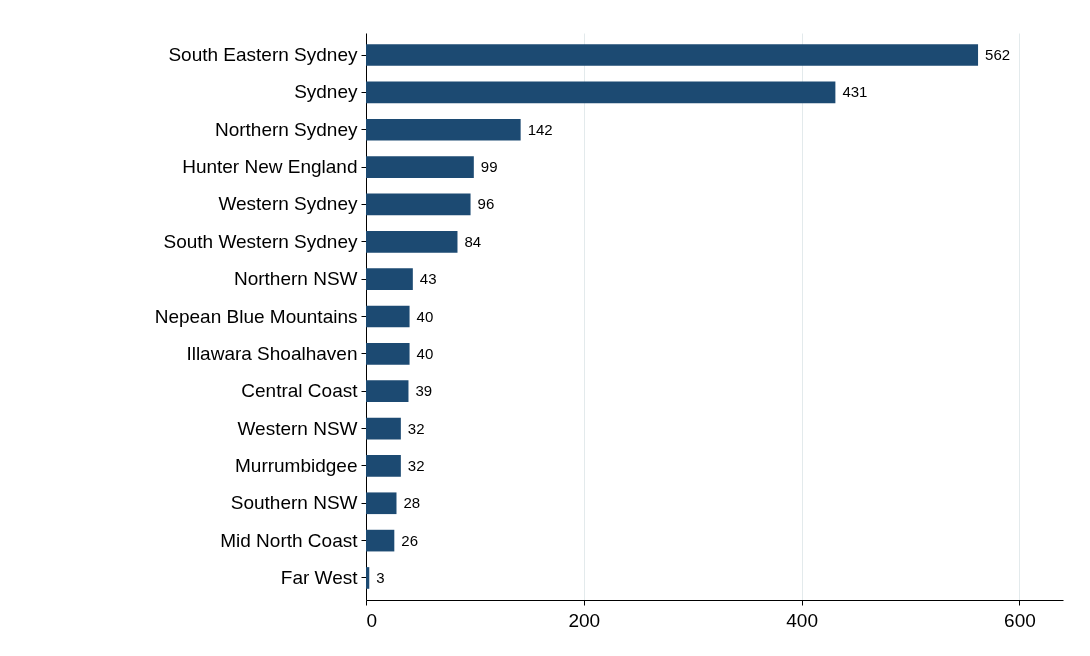  I want to click on y-tick-label: Northern NSW, so click(295, 279).